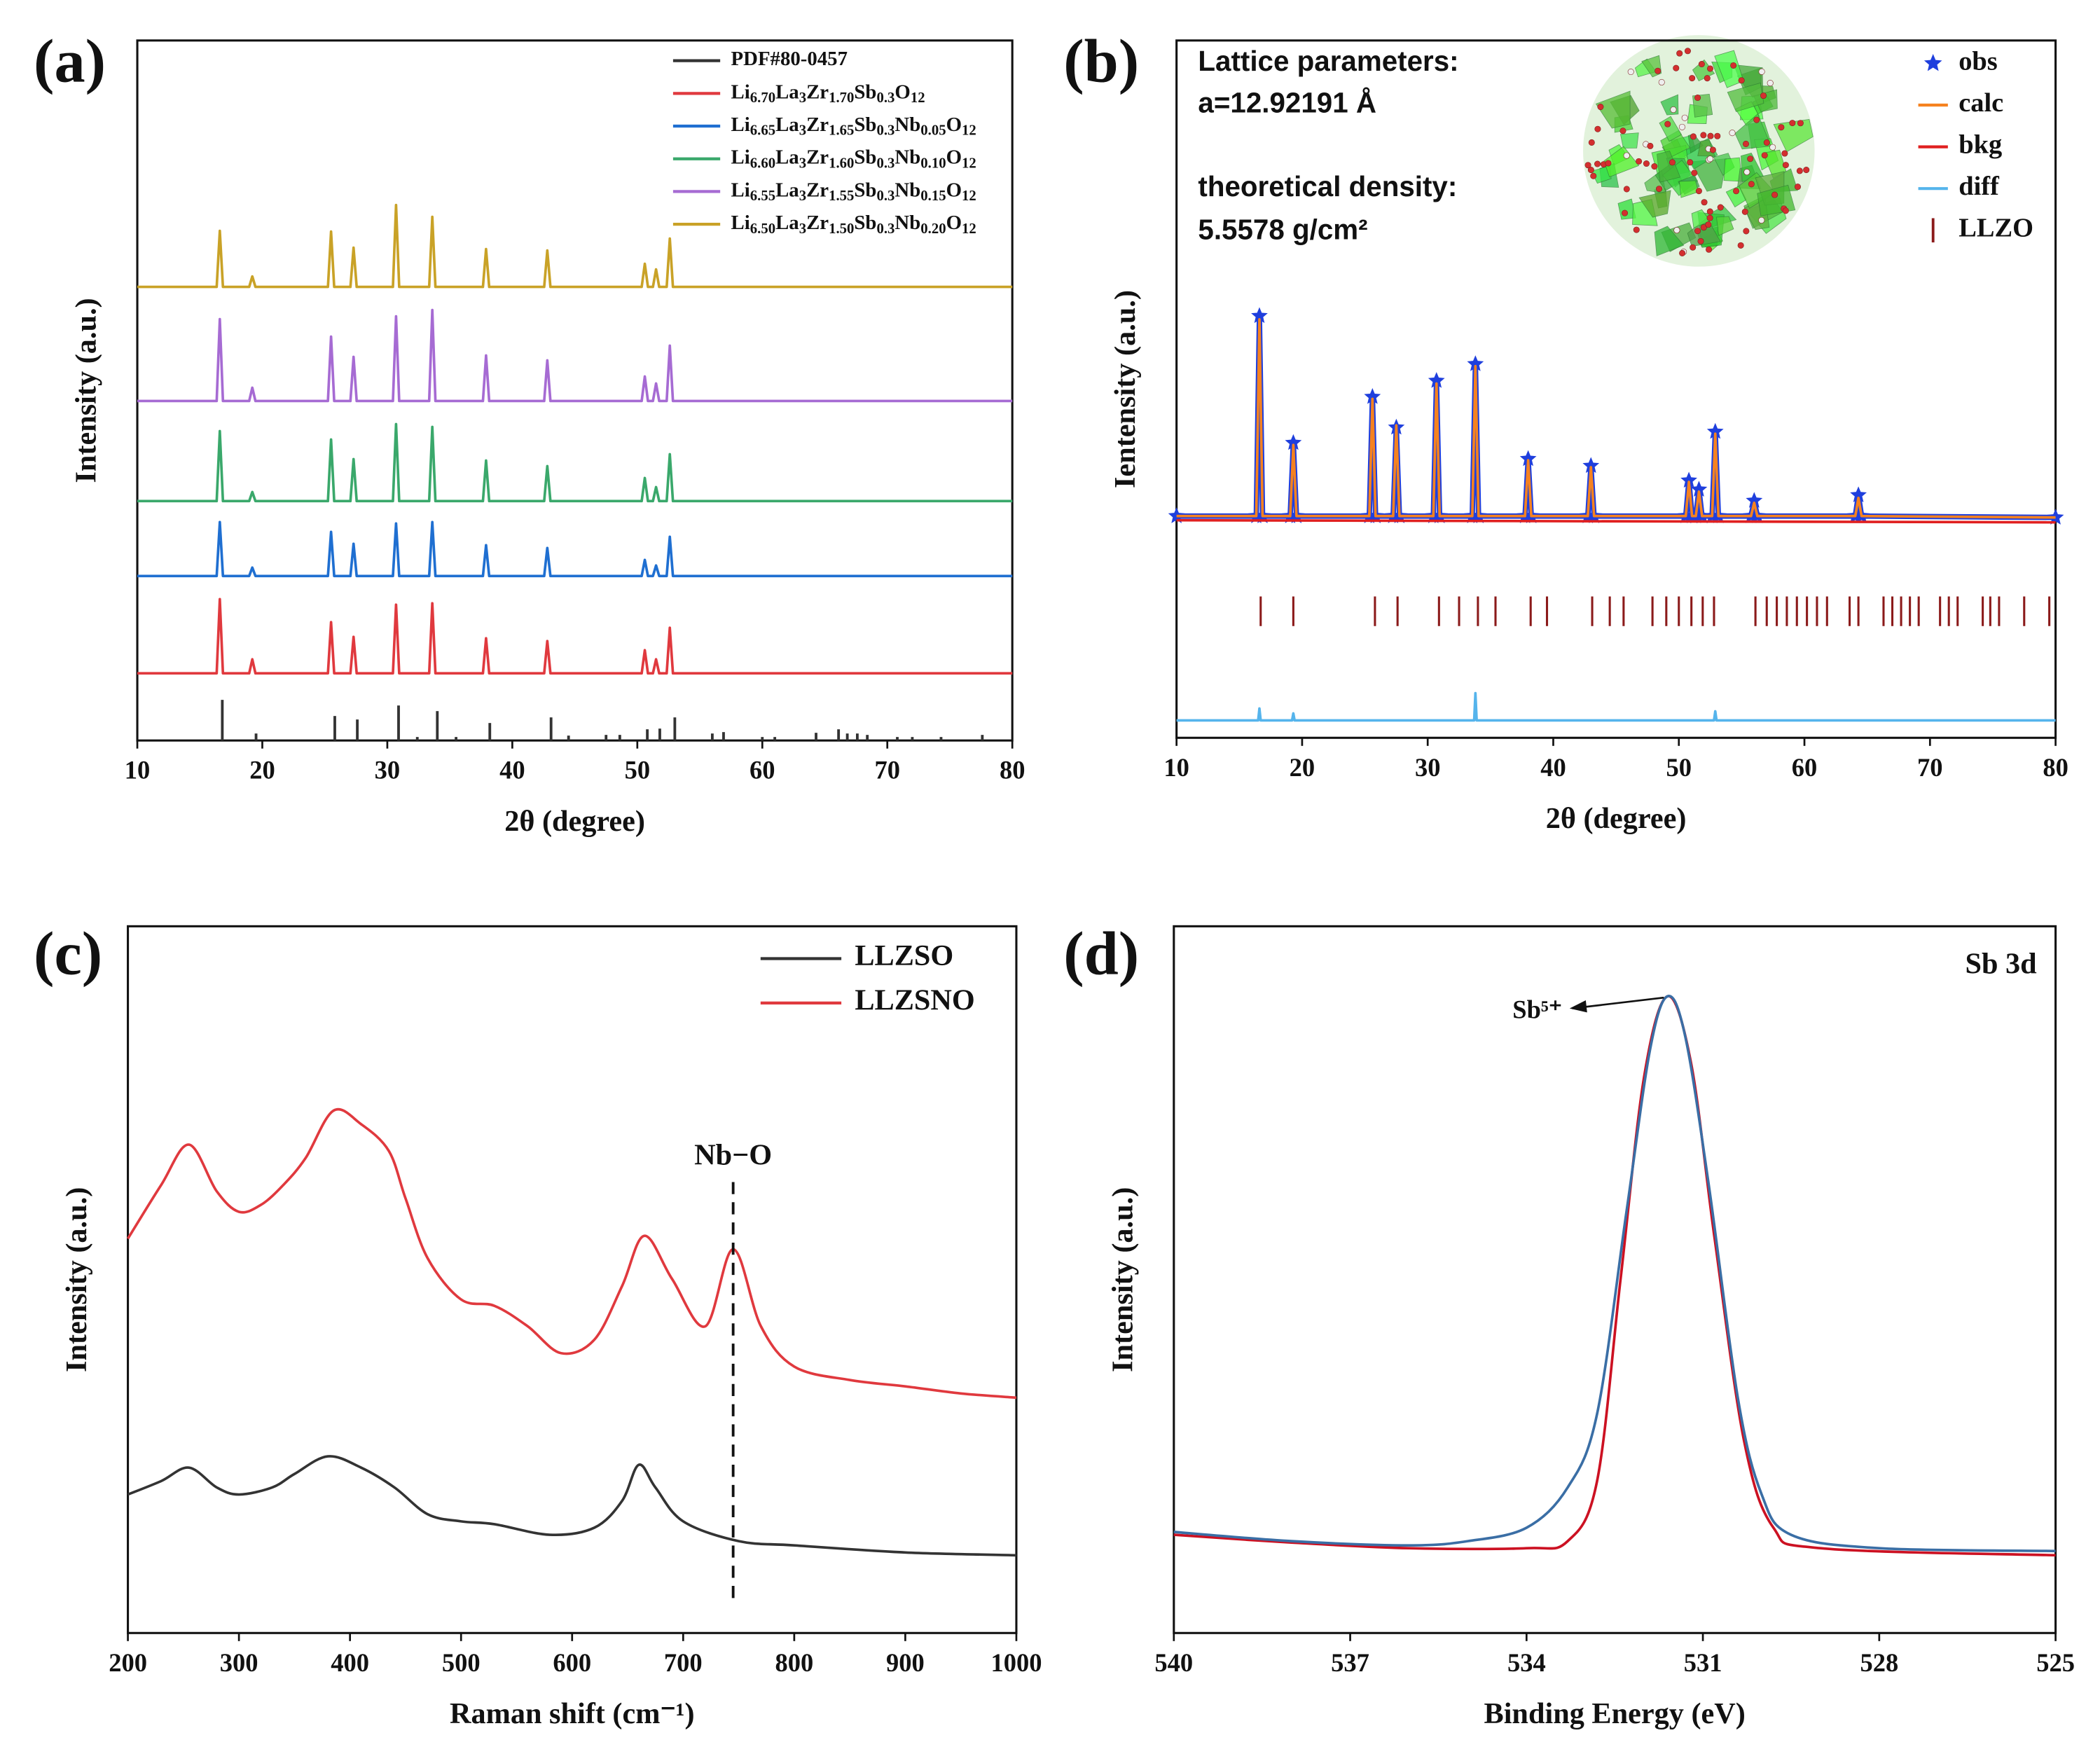 The image size is (2100, 1761). Describe the element at coordinates (683, 1663) in the screenshot. I see `x-tick-label: 700` at that location.